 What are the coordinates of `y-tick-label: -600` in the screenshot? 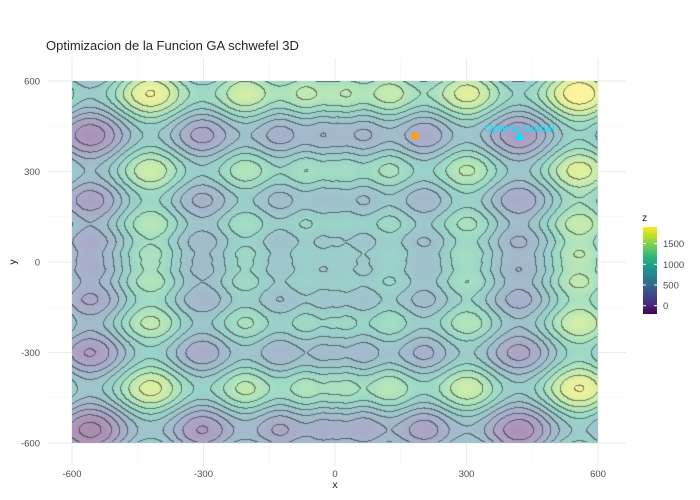 It's located at (30, 444).